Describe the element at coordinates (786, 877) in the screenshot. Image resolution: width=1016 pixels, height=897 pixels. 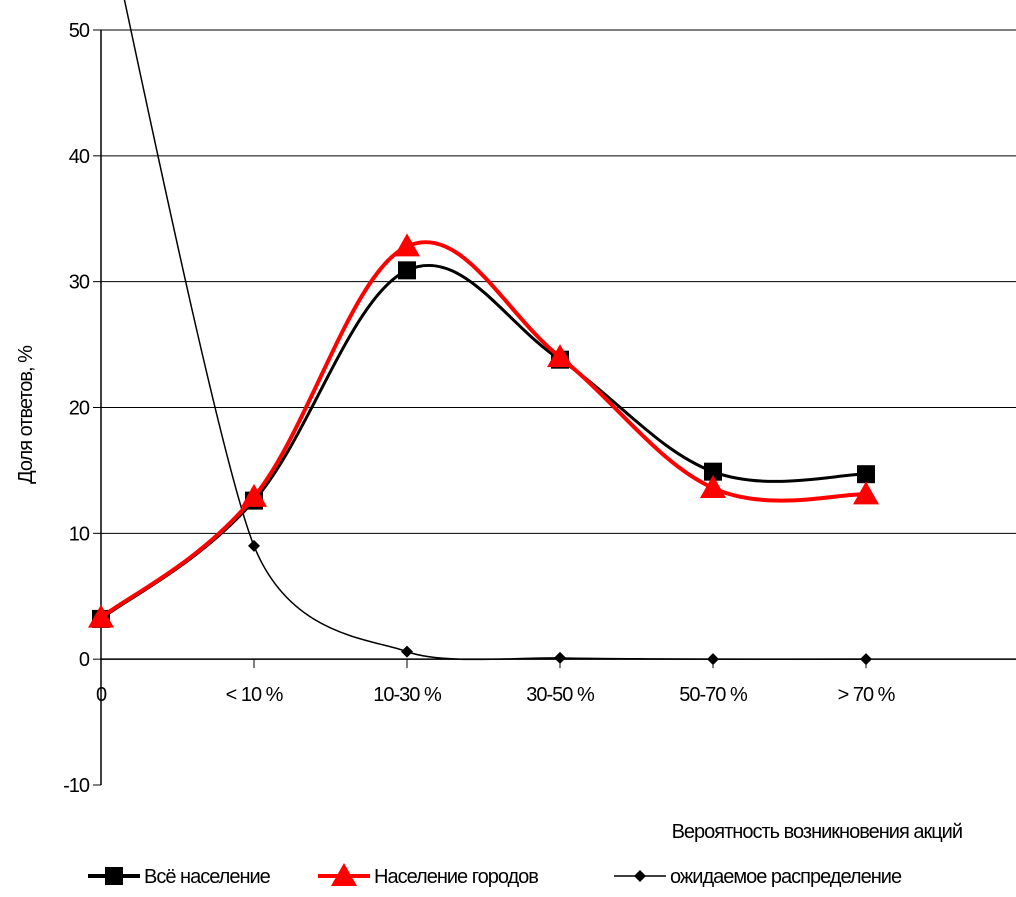
I see `legend-label: ожидаемое распределение` at that location.